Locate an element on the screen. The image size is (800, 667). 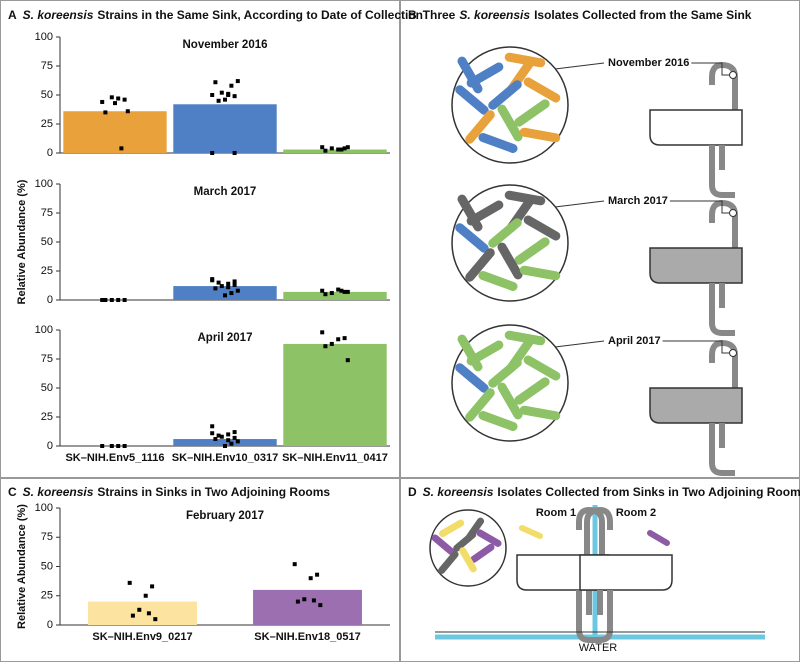
timepoint-label: April 2017 is located at coordinates (634, 341).